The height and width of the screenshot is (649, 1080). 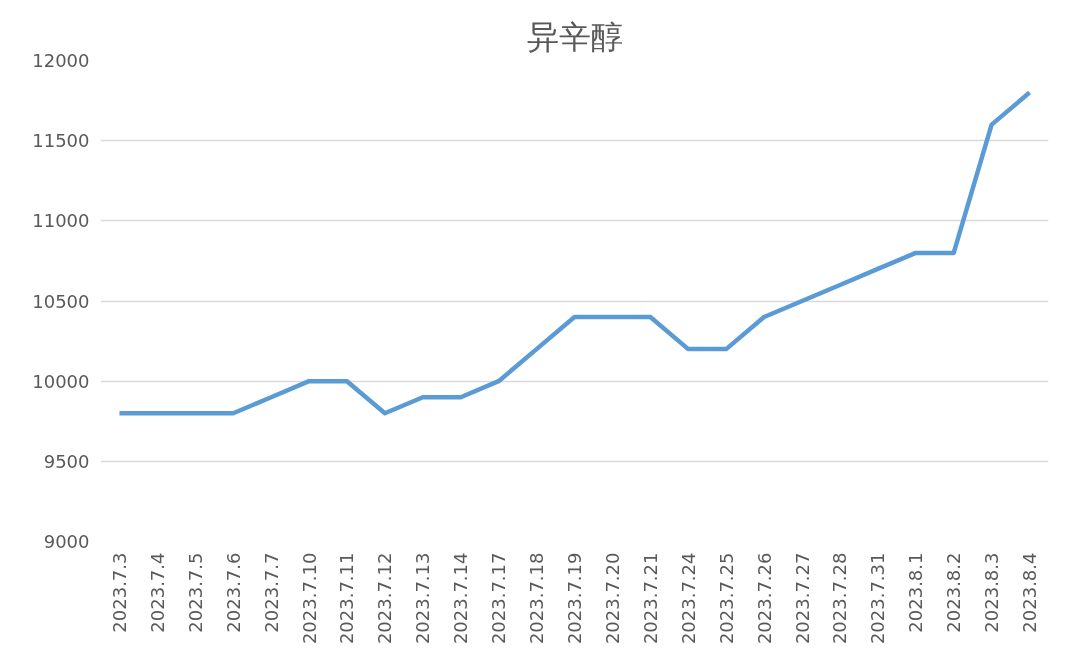 What do you see at coordinates (574, 36) in the screenshot?
I see `chart-title: 异辛醇` at bounding box center [574, 36].